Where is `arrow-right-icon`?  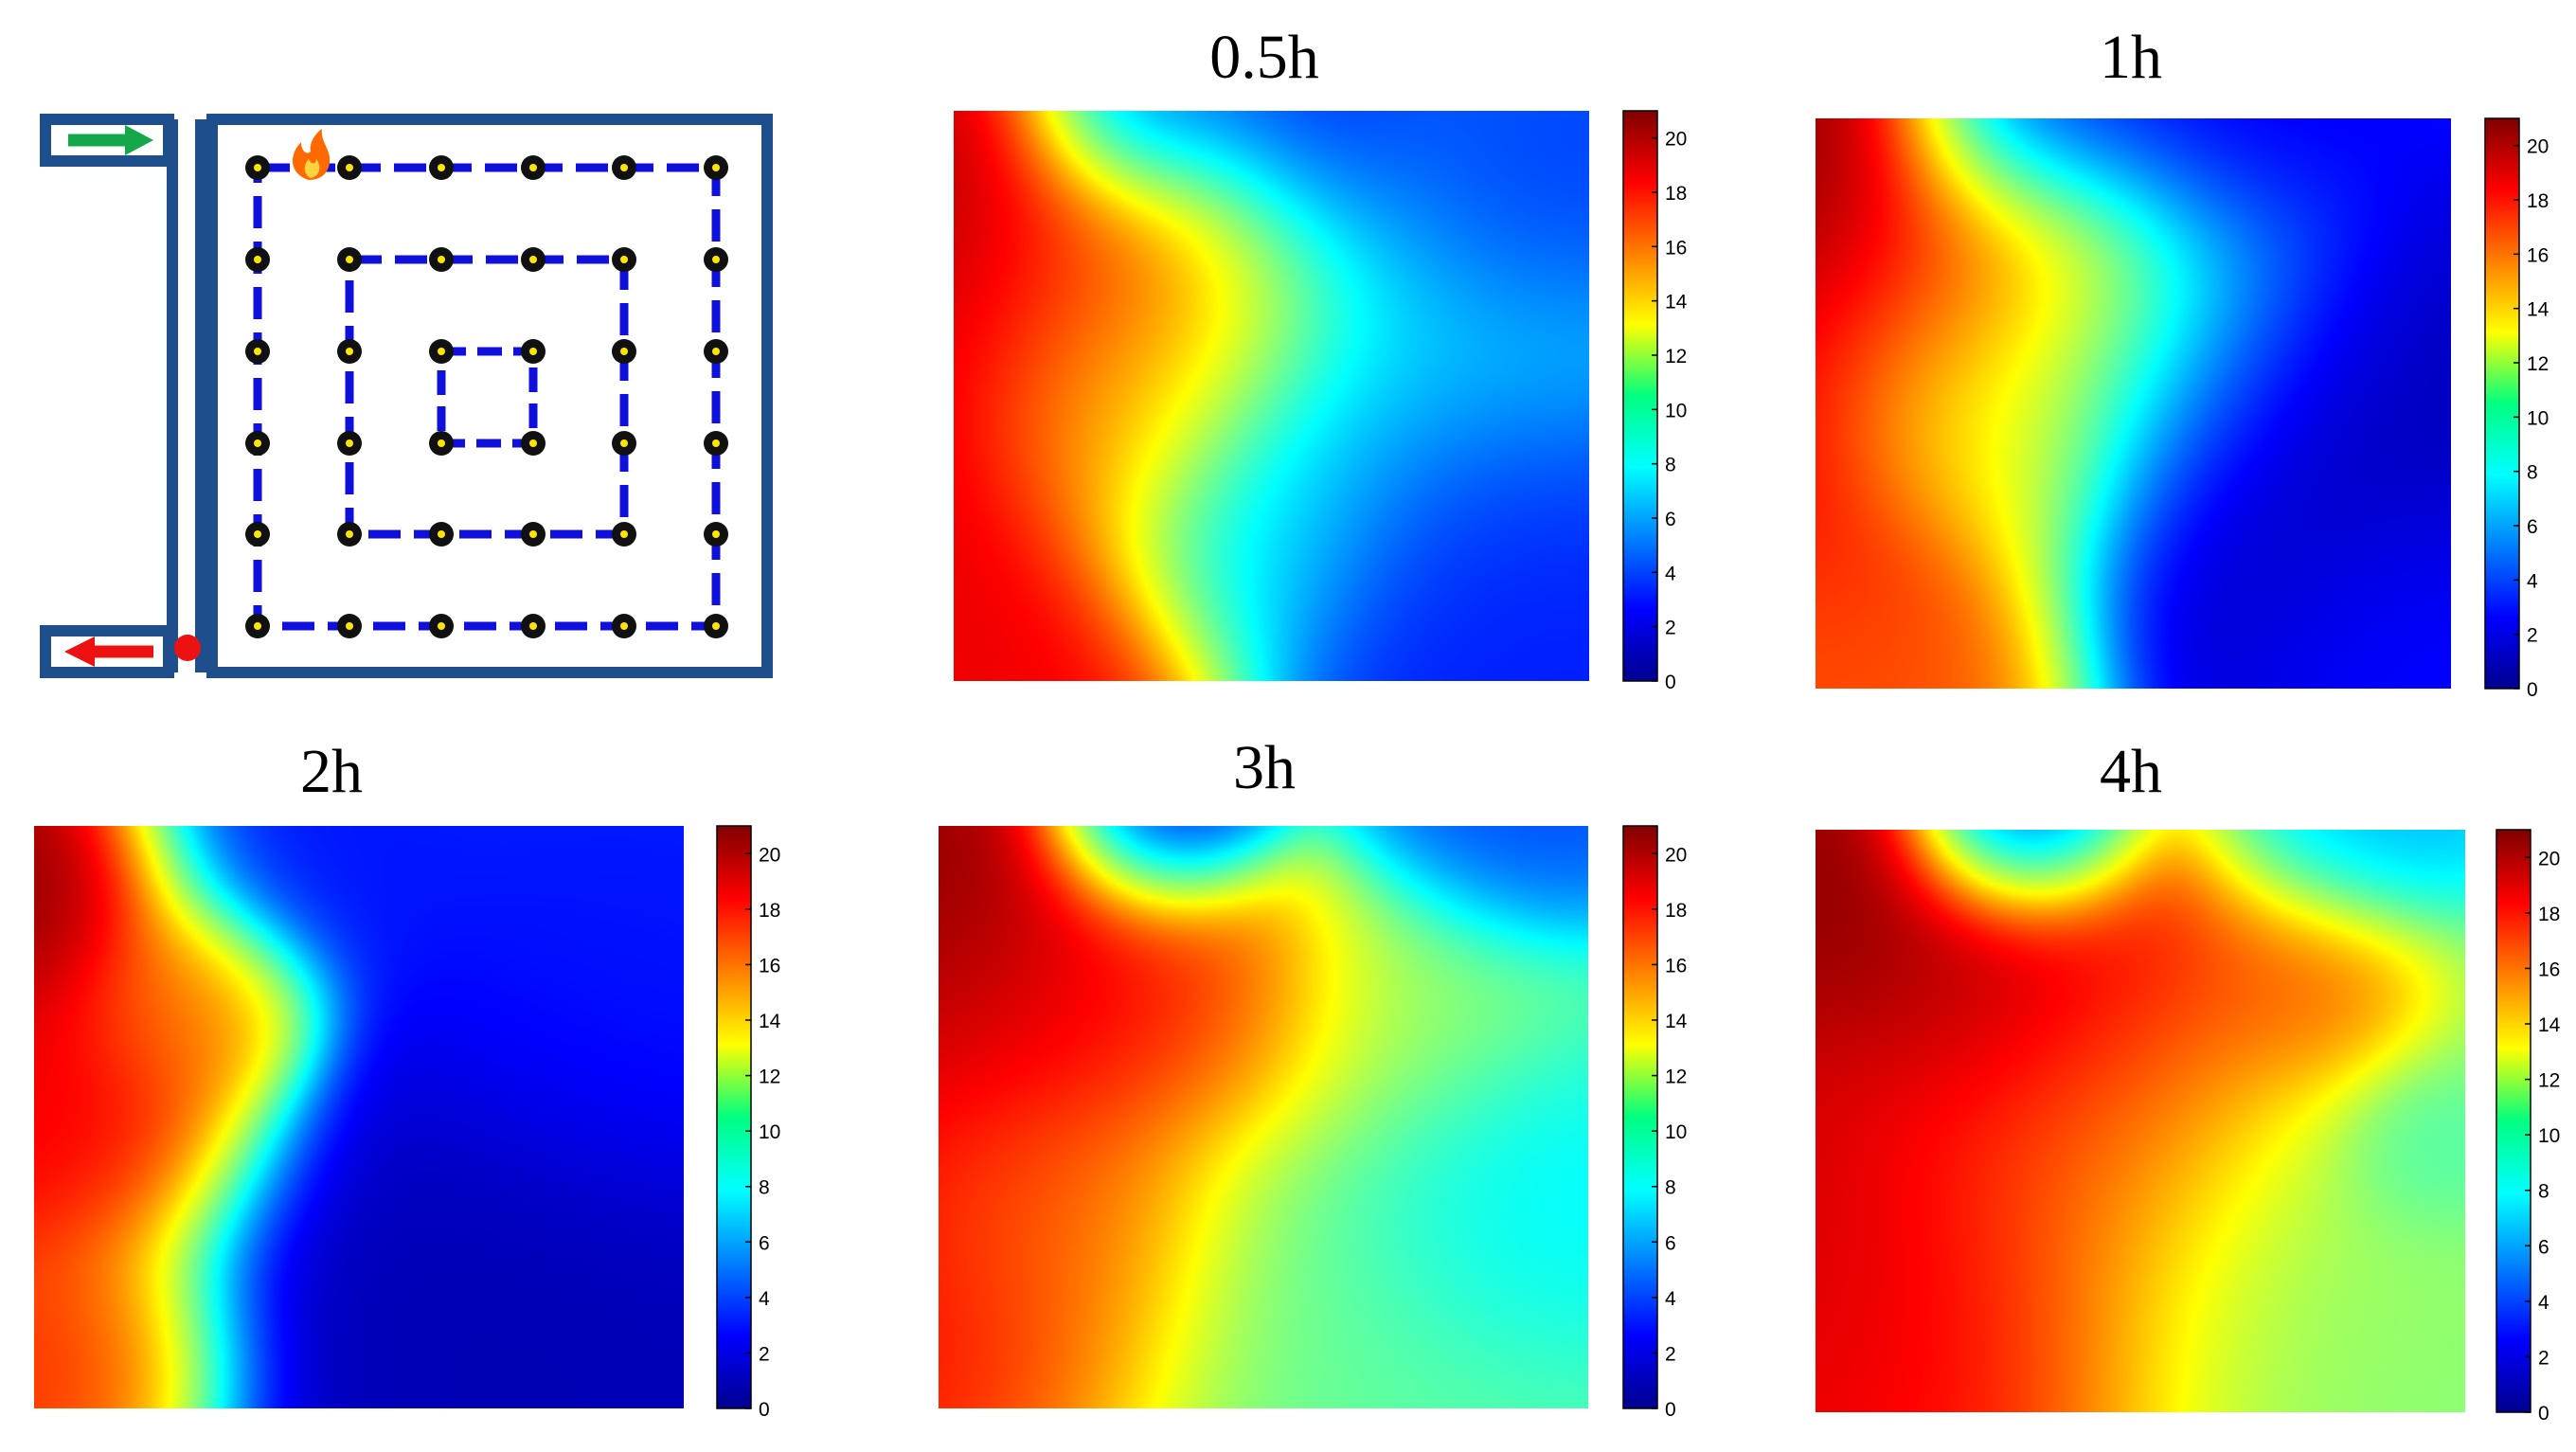 arrow-right-icon is located at coordinates (110, 140).